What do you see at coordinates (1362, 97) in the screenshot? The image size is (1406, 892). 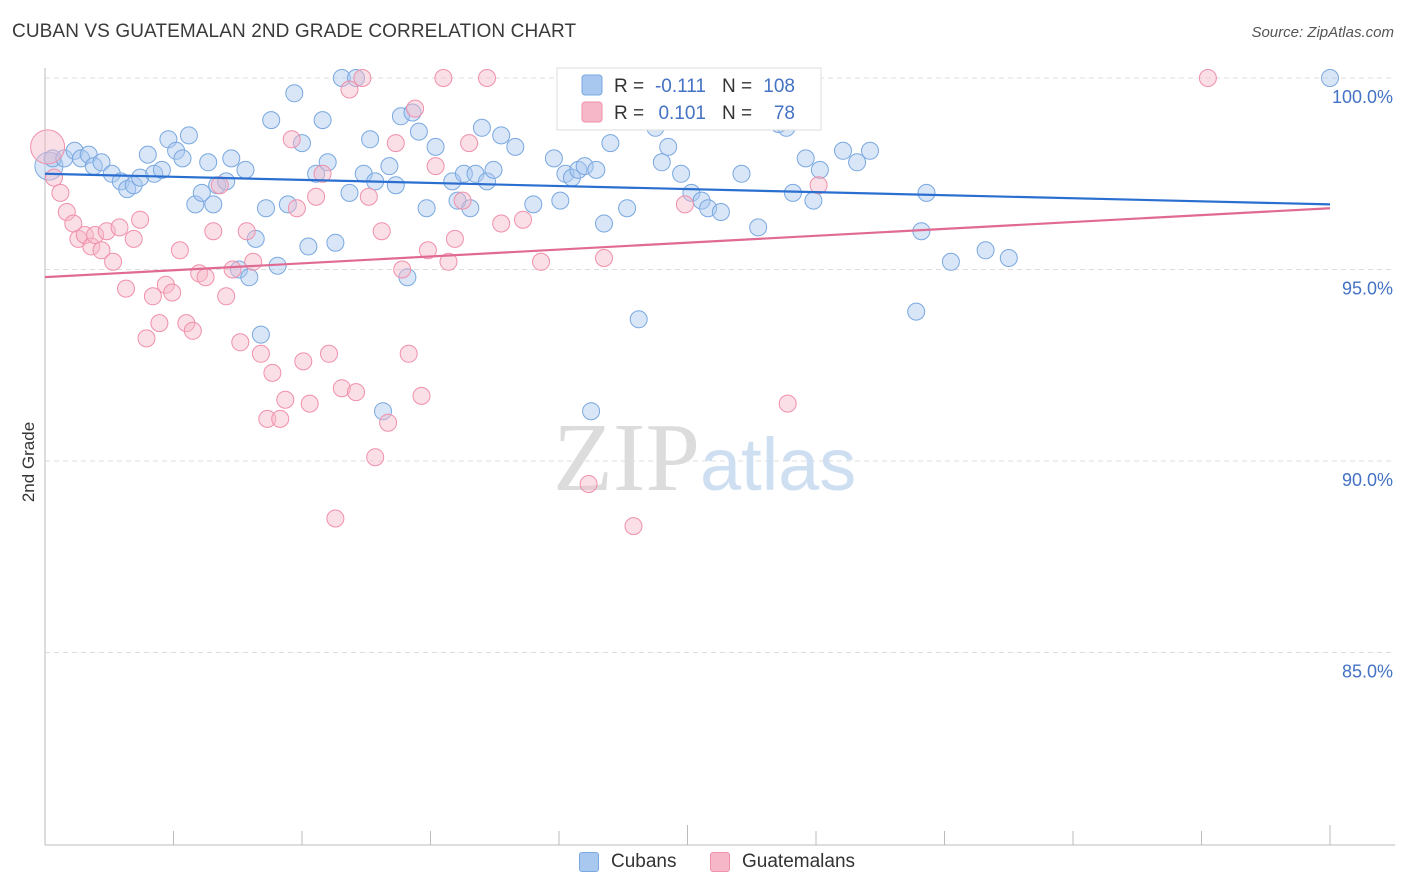 I see `y-tick-label: 100.0%` at bounding box center [1362, 97].